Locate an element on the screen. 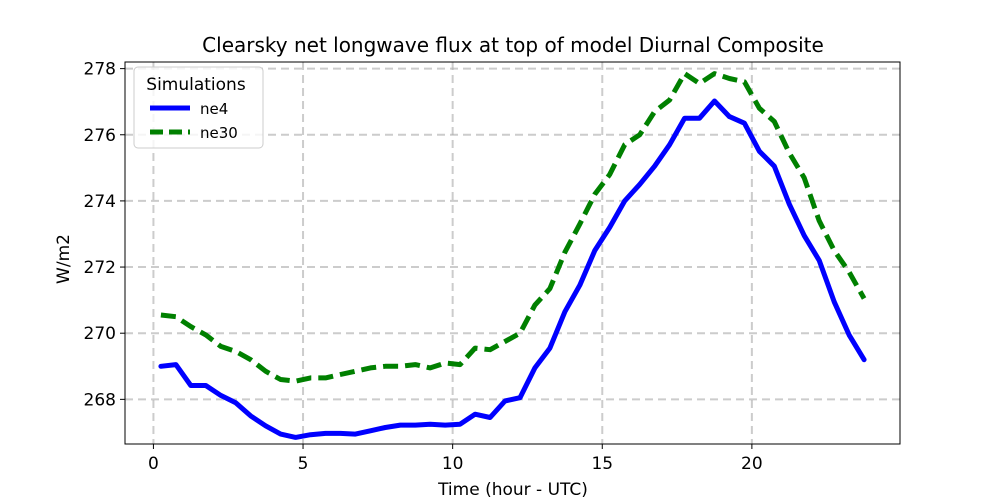 The image size is (1000, 504). y-tick-label: 278 is located at coordinates (100, 70).